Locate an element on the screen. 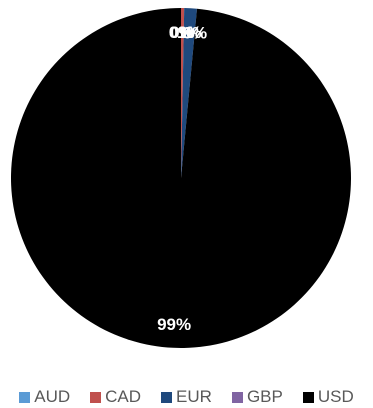 Image resolution: width=373 pixels, height=408 pixels. data-label-eur: 1% is located at coordinates (189, 32).